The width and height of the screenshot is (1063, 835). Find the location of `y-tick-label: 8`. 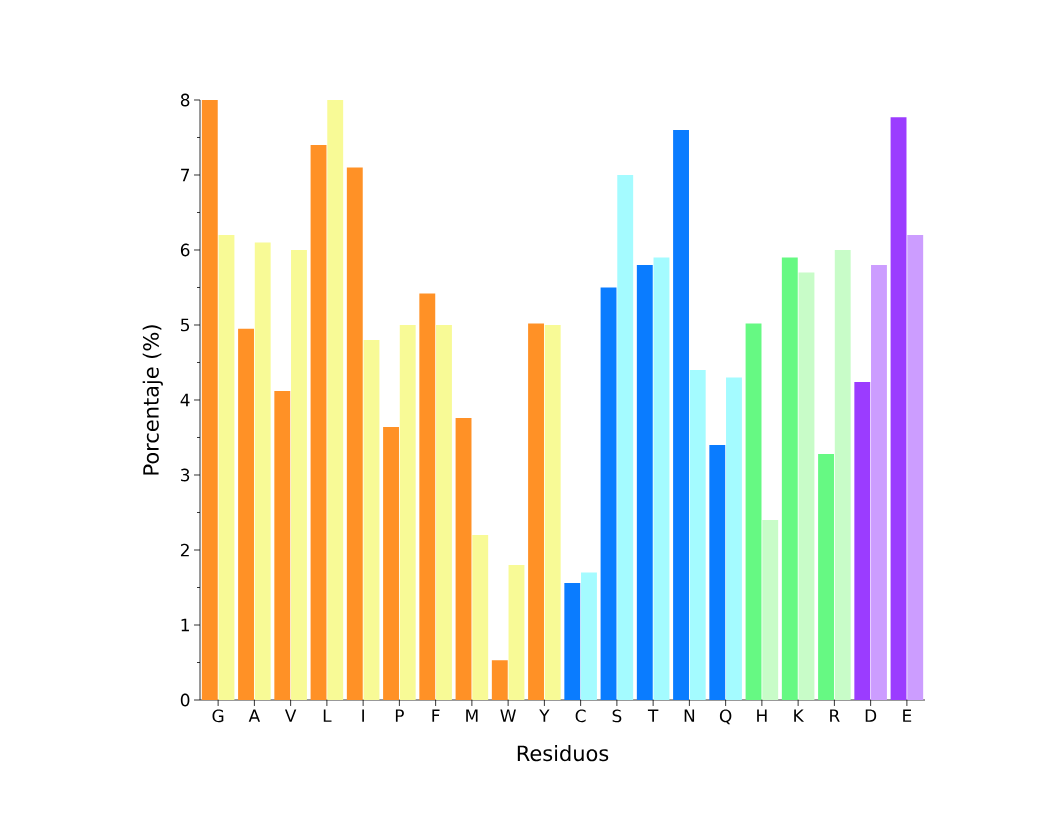

y-tick-label: 8 is located at coordinates (185, 100).